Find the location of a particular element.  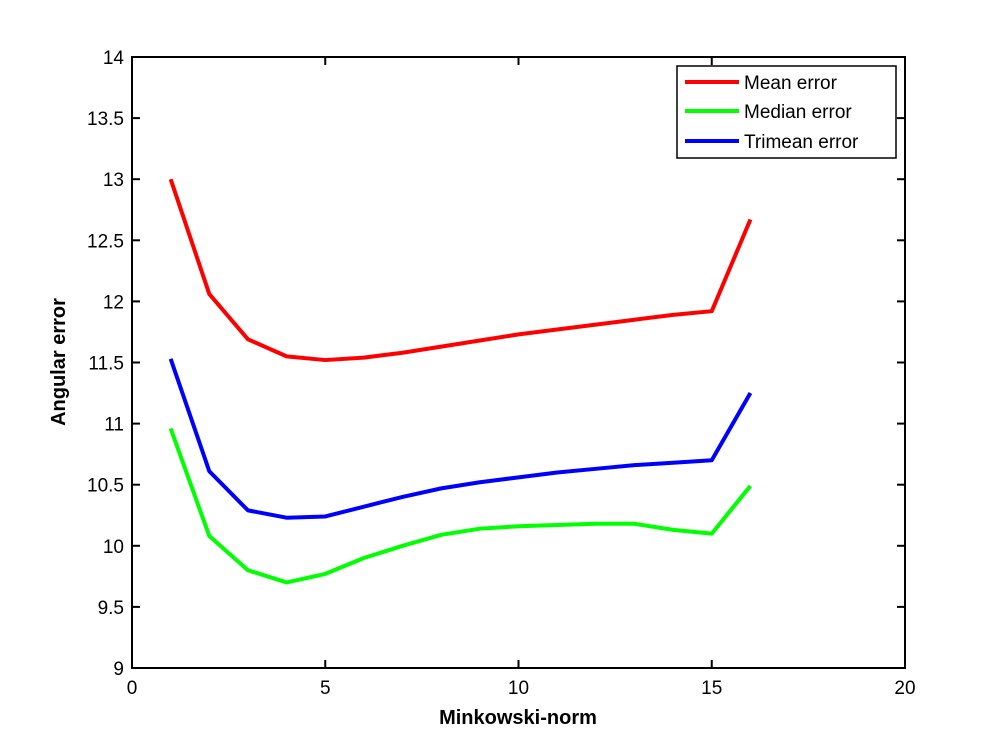

y-tick-label: 11 is located at coordinates (114, 425).